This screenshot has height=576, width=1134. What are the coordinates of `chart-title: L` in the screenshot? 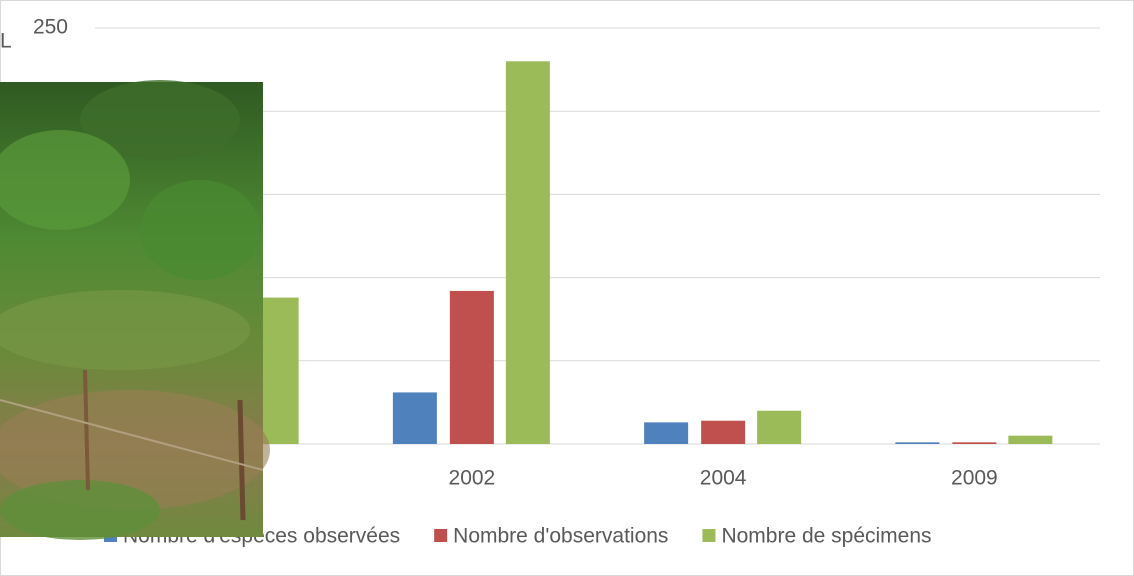 It's located at (6, 41).